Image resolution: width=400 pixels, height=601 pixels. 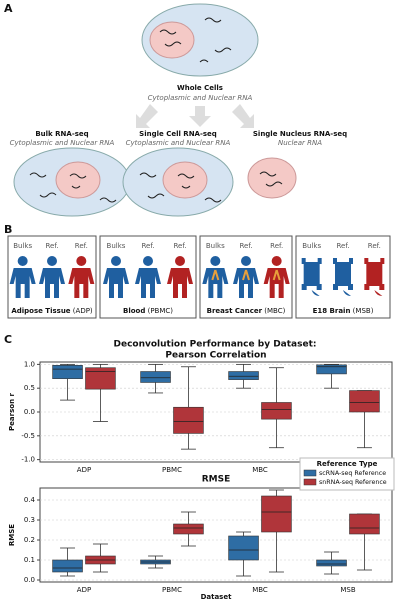 I want to click on y-tick-label: -1.0, so click(x=28, y=460).